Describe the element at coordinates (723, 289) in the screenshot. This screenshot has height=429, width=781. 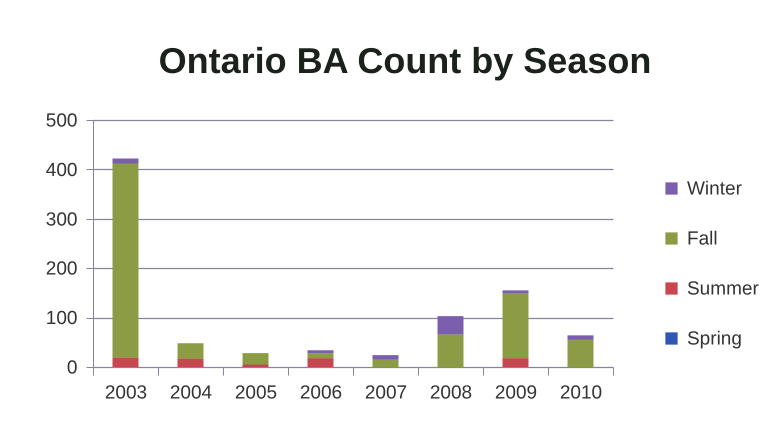
I see `legend-label: Summer` at that location.